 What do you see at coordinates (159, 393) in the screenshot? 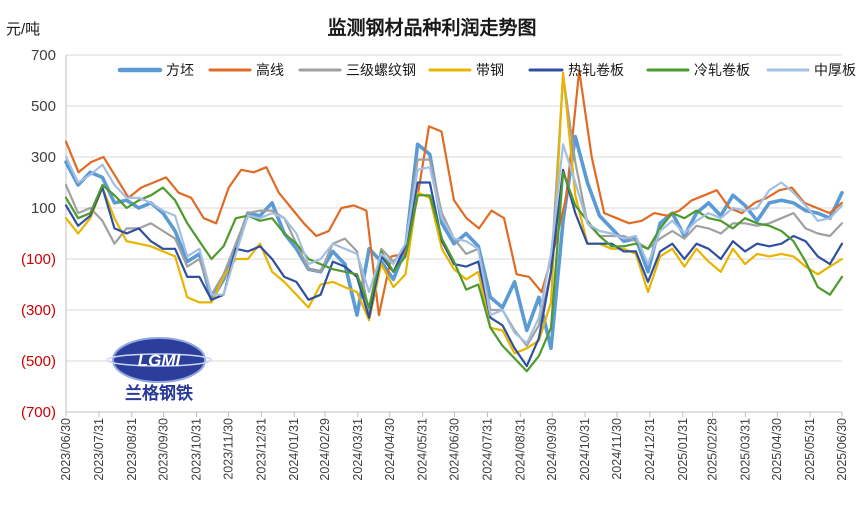
I see `logo-subtitle: 兰格钢铁` at bounding box center [159, 393].